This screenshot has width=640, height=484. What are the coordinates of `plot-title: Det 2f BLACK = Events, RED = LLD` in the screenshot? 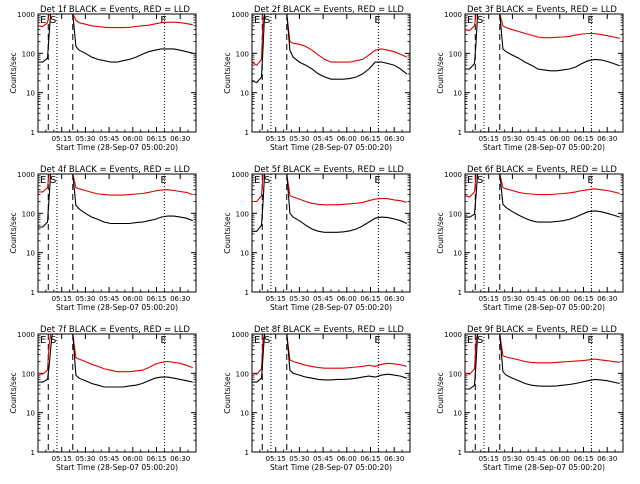 It's located at (329, 10).